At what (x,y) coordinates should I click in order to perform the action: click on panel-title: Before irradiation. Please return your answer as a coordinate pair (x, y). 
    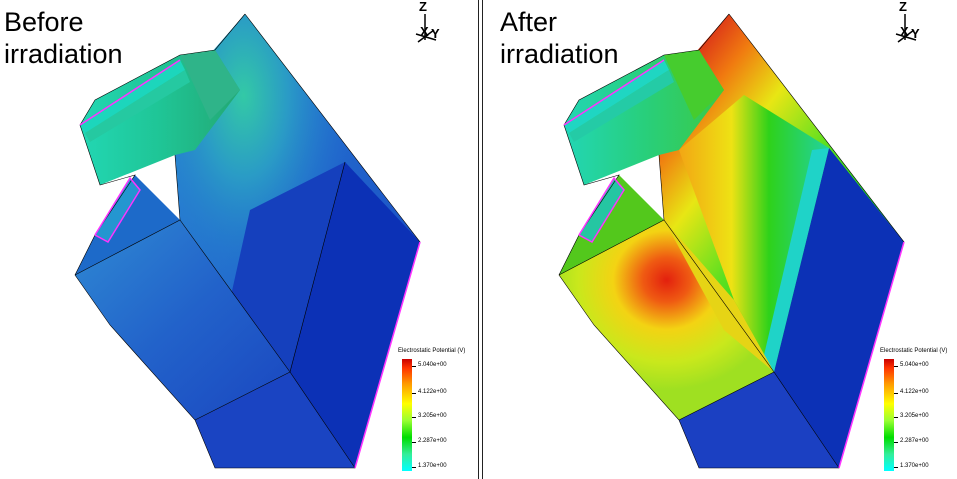
    Looking at the image, I should click on (63, 38).